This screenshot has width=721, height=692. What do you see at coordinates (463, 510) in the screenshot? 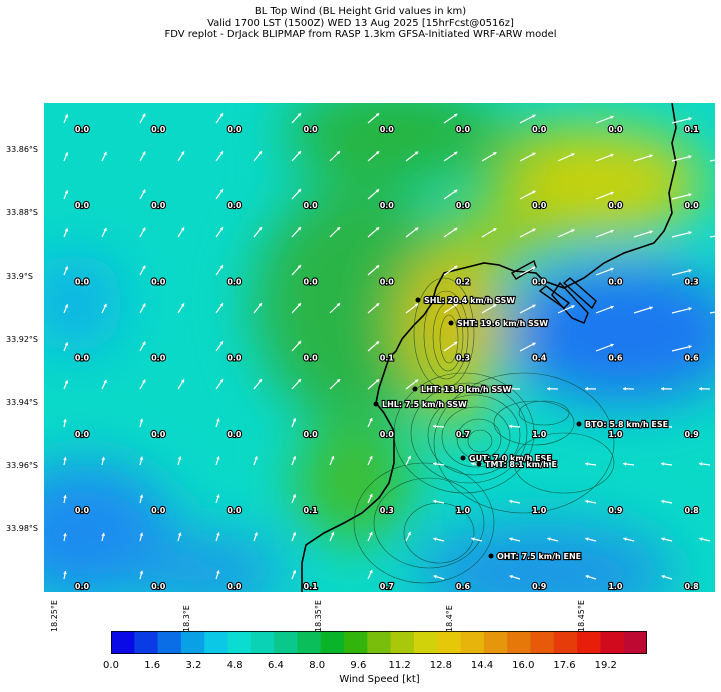
I see `grid-value: 1.0` at bounding box center [463, 510].